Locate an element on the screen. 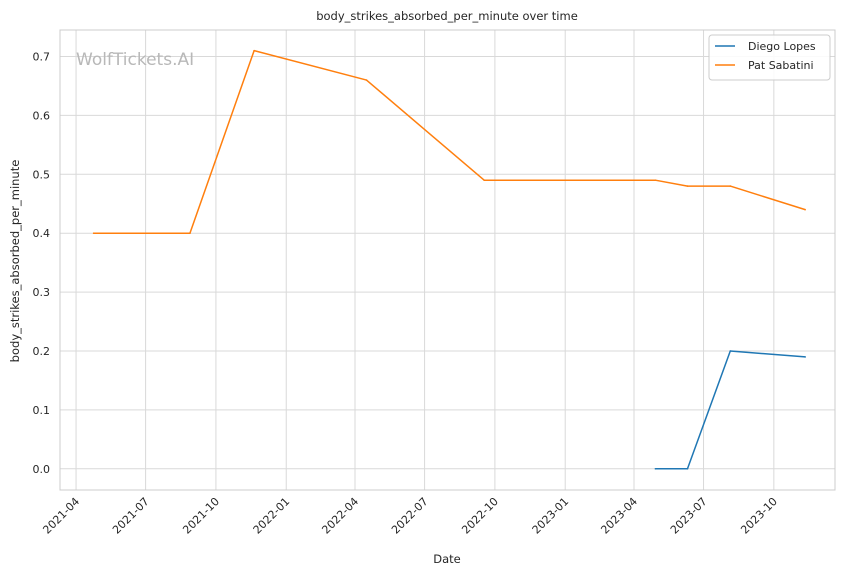  x-tick-label: 2023-04 is located at coordinates (619, 516).